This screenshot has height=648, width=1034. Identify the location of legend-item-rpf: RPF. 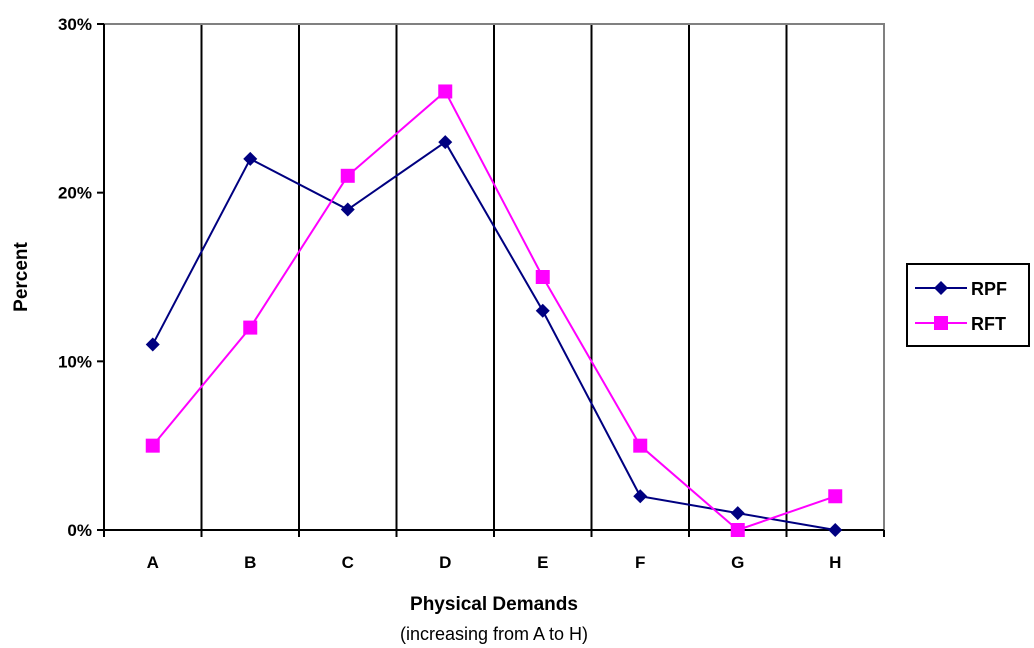
(961, 289).